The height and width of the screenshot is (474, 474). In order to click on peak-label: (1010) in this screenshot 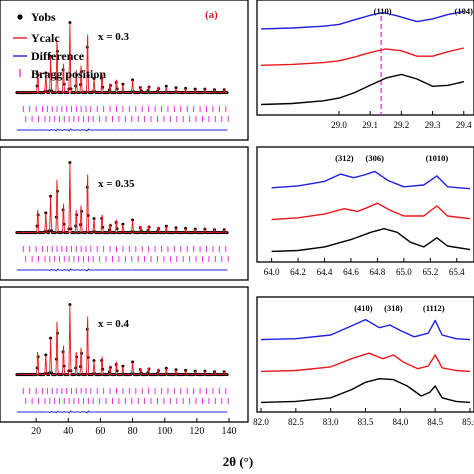, I will do `click(437, 158)`.